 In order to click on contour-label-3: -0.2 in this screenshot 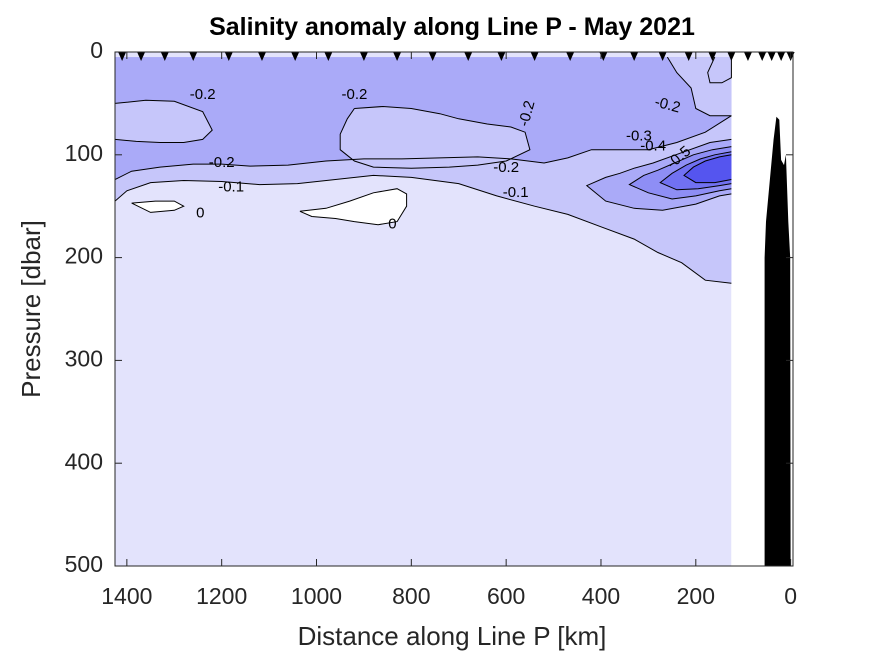, I will do `click(667, 104)`.